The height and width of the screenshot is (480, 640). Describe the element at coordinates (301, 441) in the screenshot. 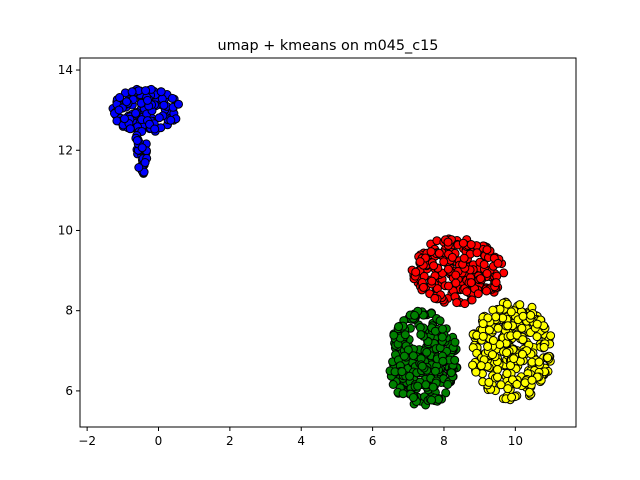

I see `x-tick-label: 4` at that location.